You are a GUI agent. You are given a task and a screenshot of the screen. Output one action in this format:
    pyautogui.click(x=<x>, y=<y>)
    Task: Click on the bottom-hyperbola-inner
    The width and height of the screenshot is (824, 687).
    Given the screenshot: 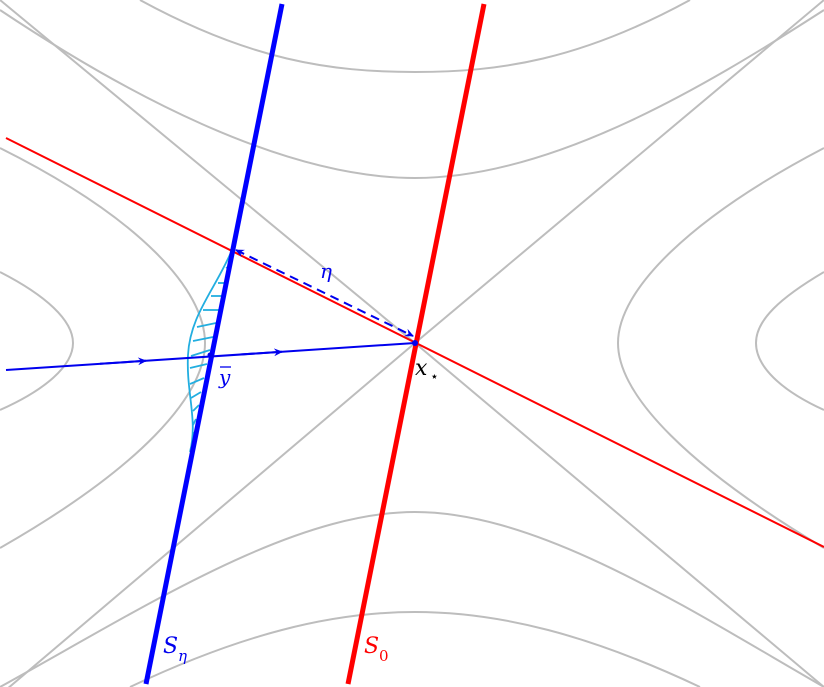 What is the action you would take?
    pyautogui.click(x=415, y=648)
    